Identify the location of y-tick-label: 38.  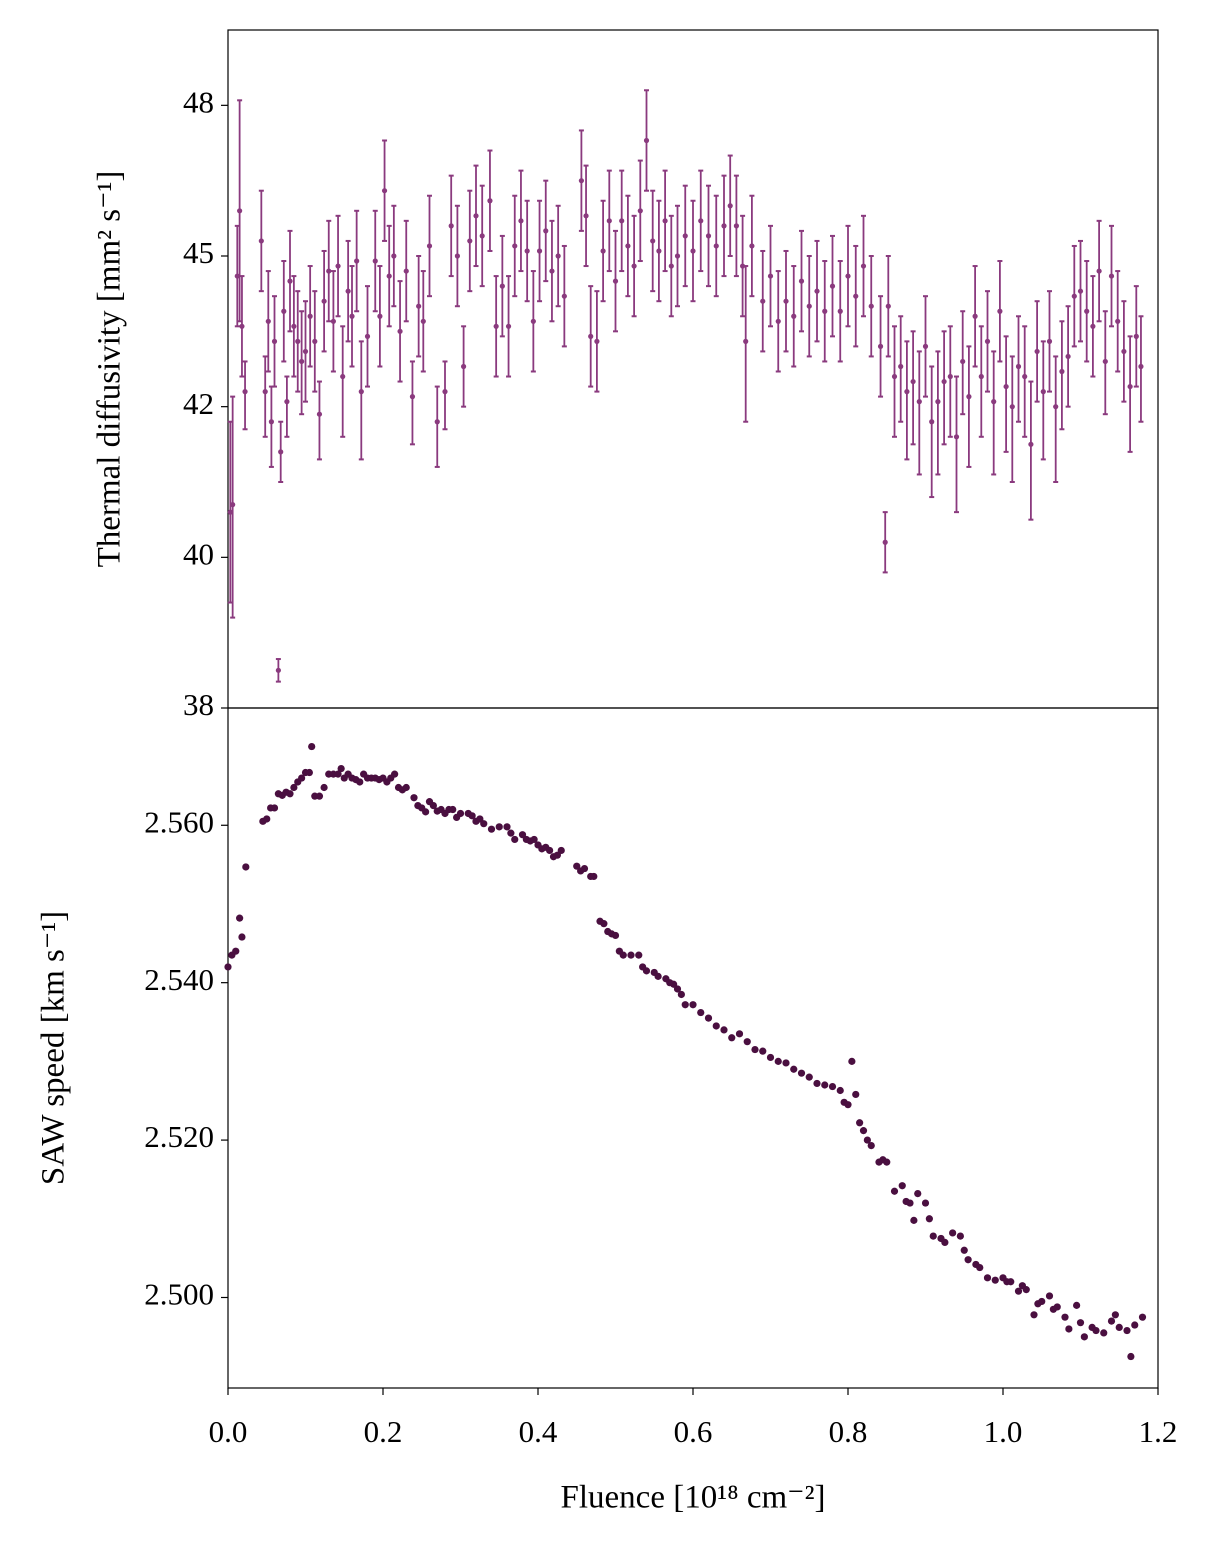
(198, 704).